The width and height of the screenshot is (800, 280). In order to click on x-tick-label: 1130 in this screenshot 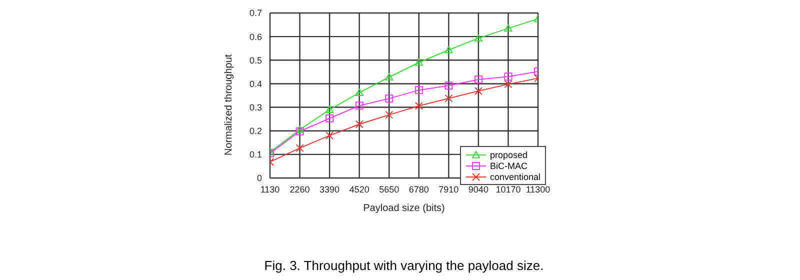, I will do `click(270, 189)`.